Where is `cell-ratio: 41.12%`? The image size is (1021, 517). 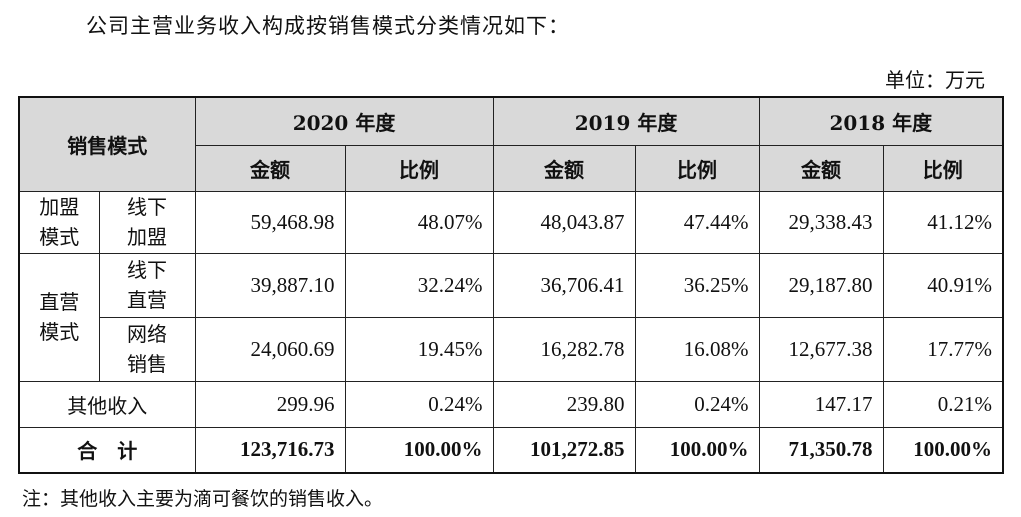
cell-ratio: 41.12% is located at coordinates (943, 222).